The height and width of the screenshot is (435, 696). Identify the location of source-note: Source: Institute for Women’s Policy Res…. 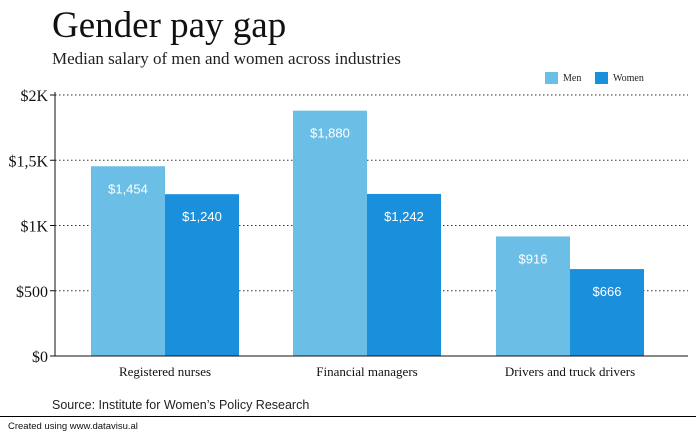
(181, 405).